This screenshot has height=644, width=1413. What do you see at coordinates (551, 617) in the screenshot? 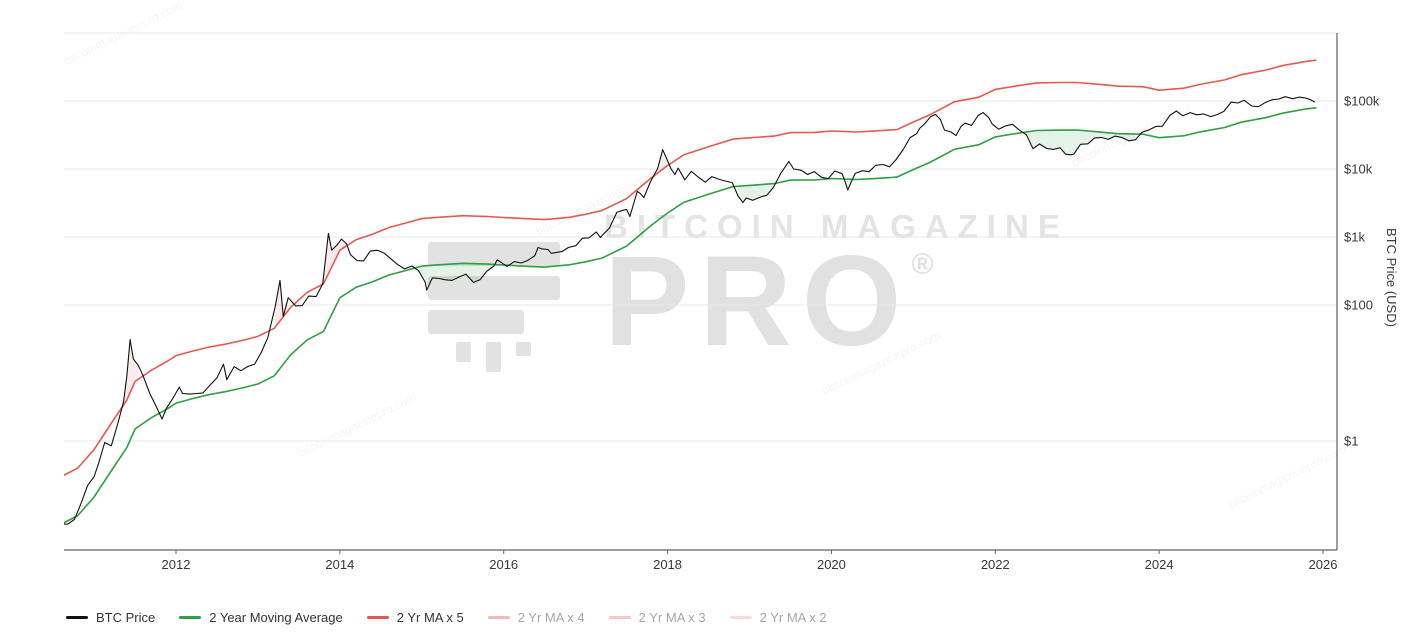
I see `legend-label: 2 Yr MA x 4` at bounding box center [551, 617].